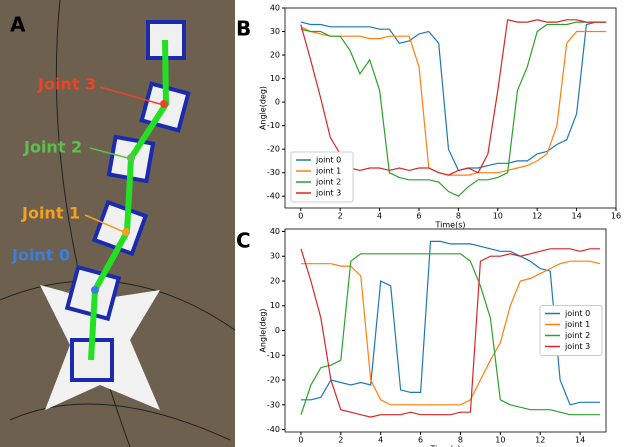 This screenshot has width=644, height=447. Describe the element at coordinates (50, 213) in the screenshot. I see `joint-label: Joint 1` at that location.